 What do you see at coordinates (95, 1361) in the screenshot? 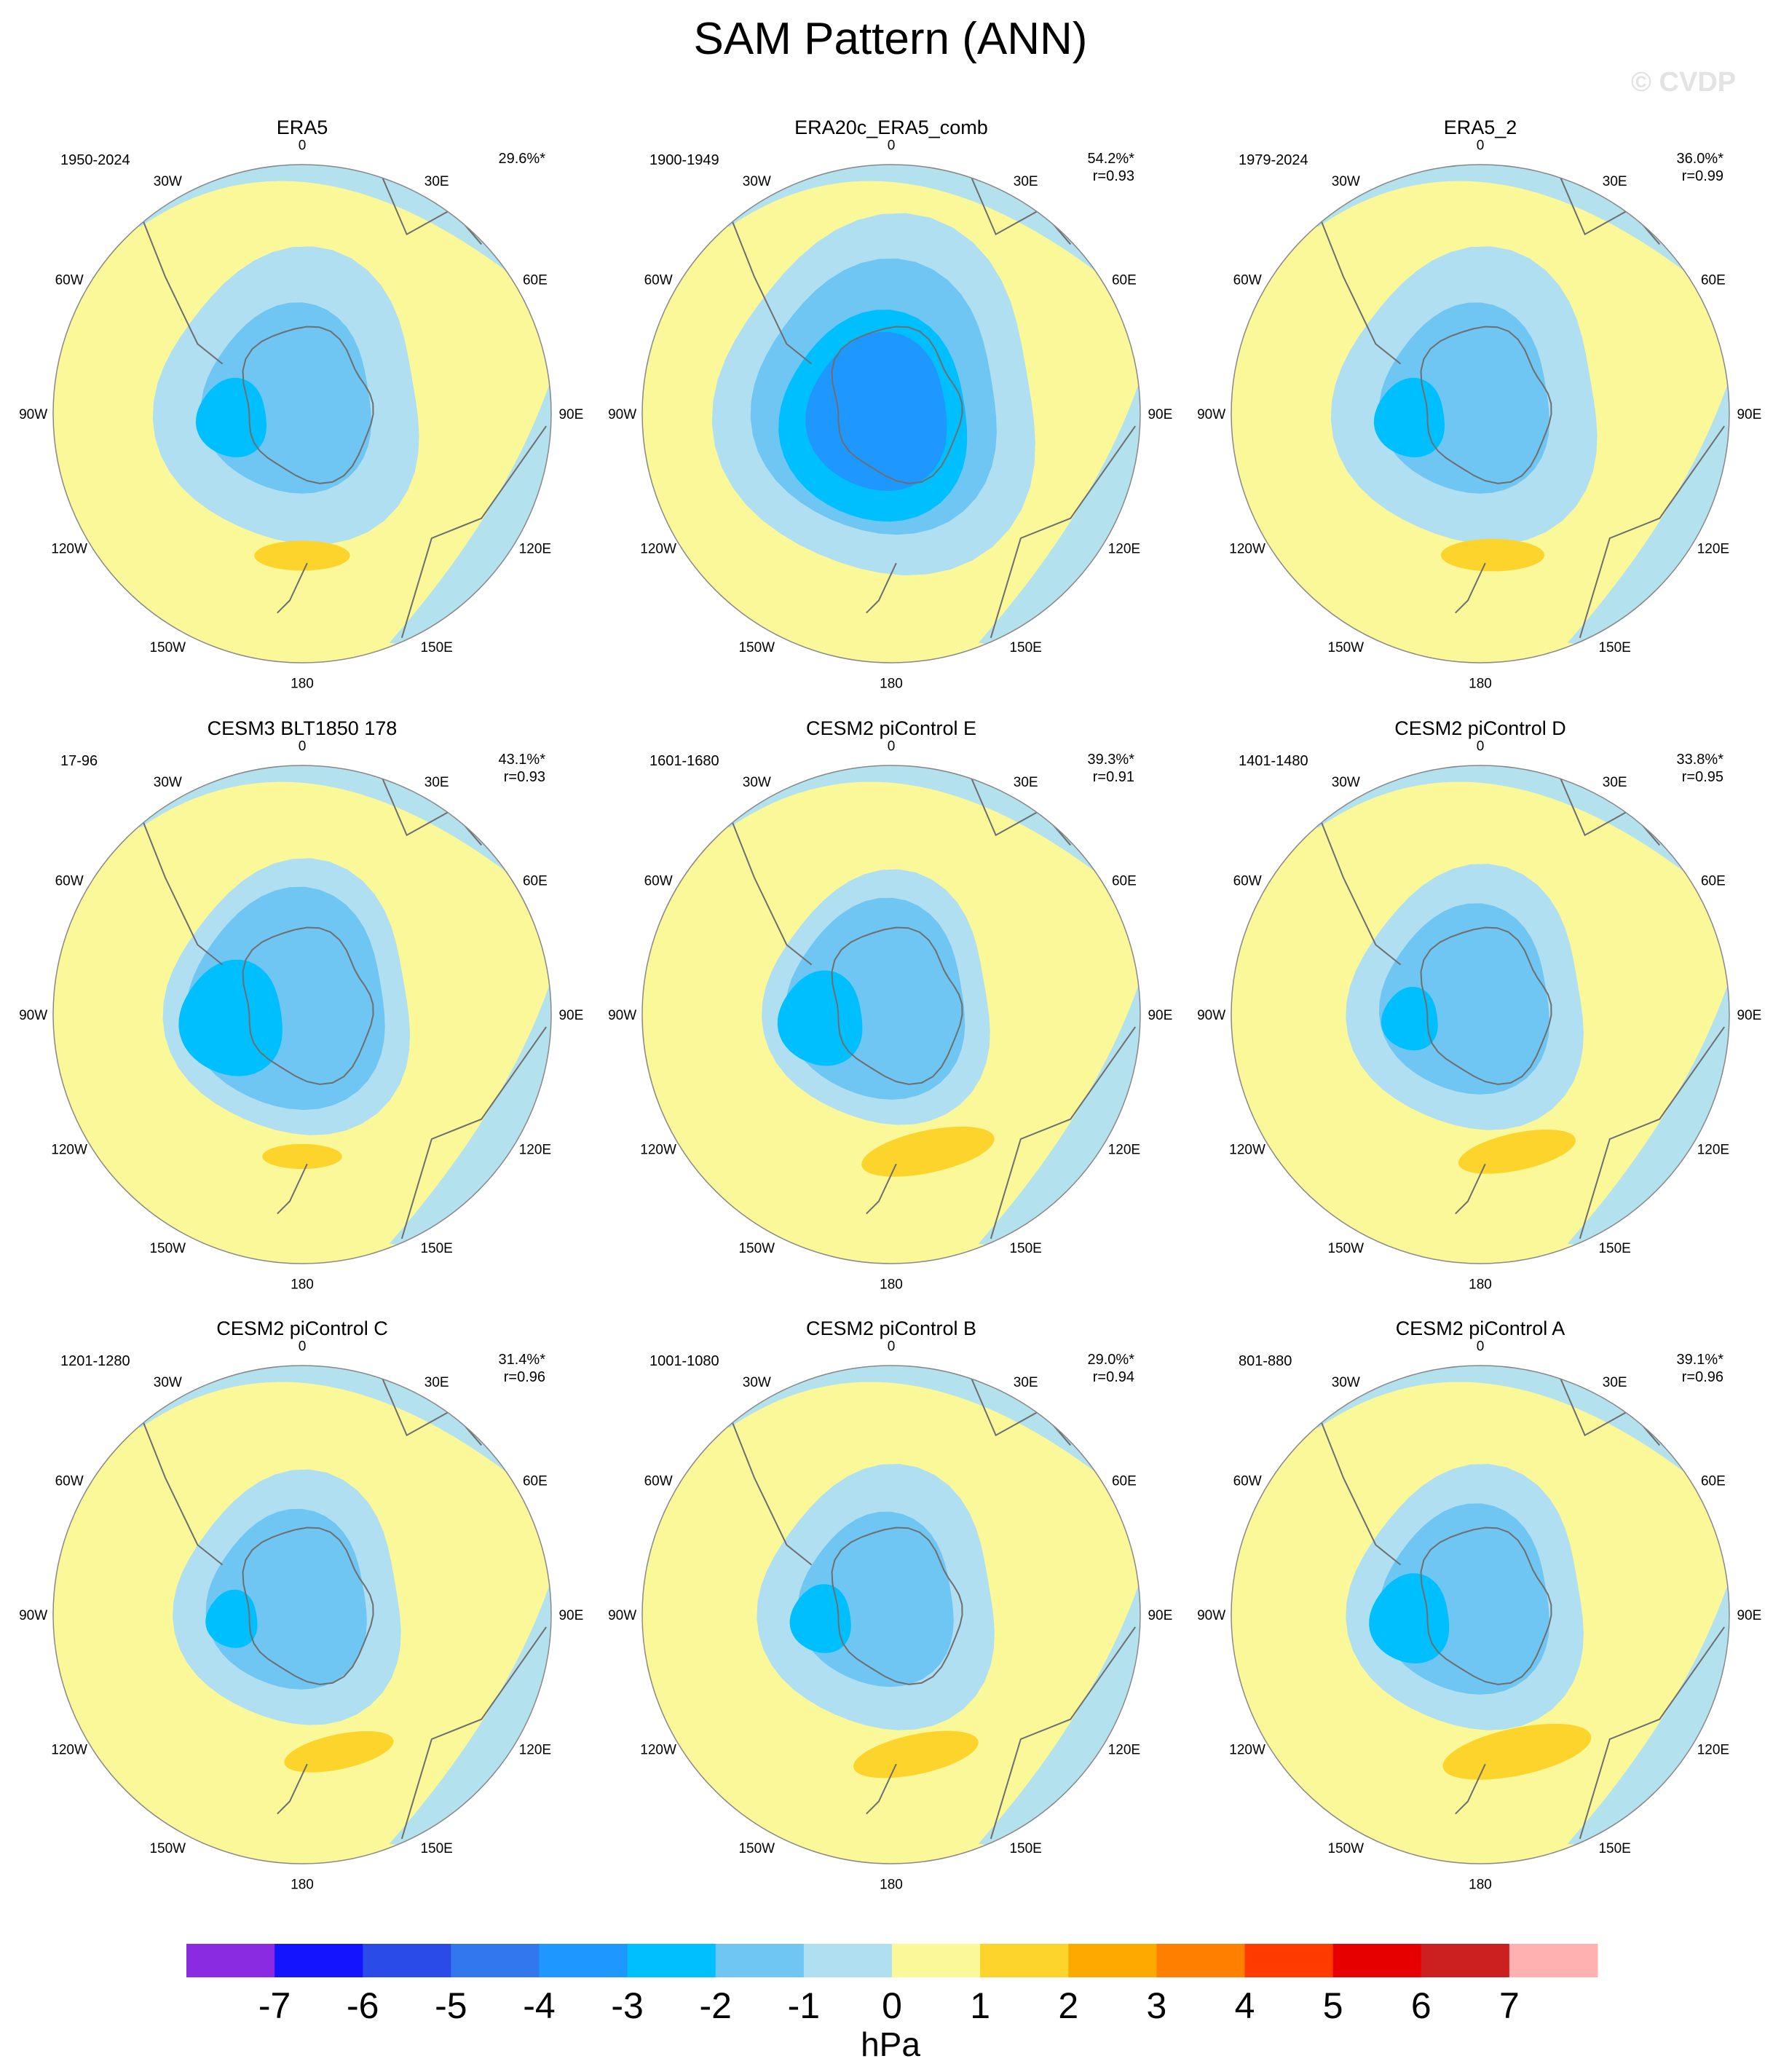
I see `period-label: 1201-1280` at bounding box center [95, 1361].